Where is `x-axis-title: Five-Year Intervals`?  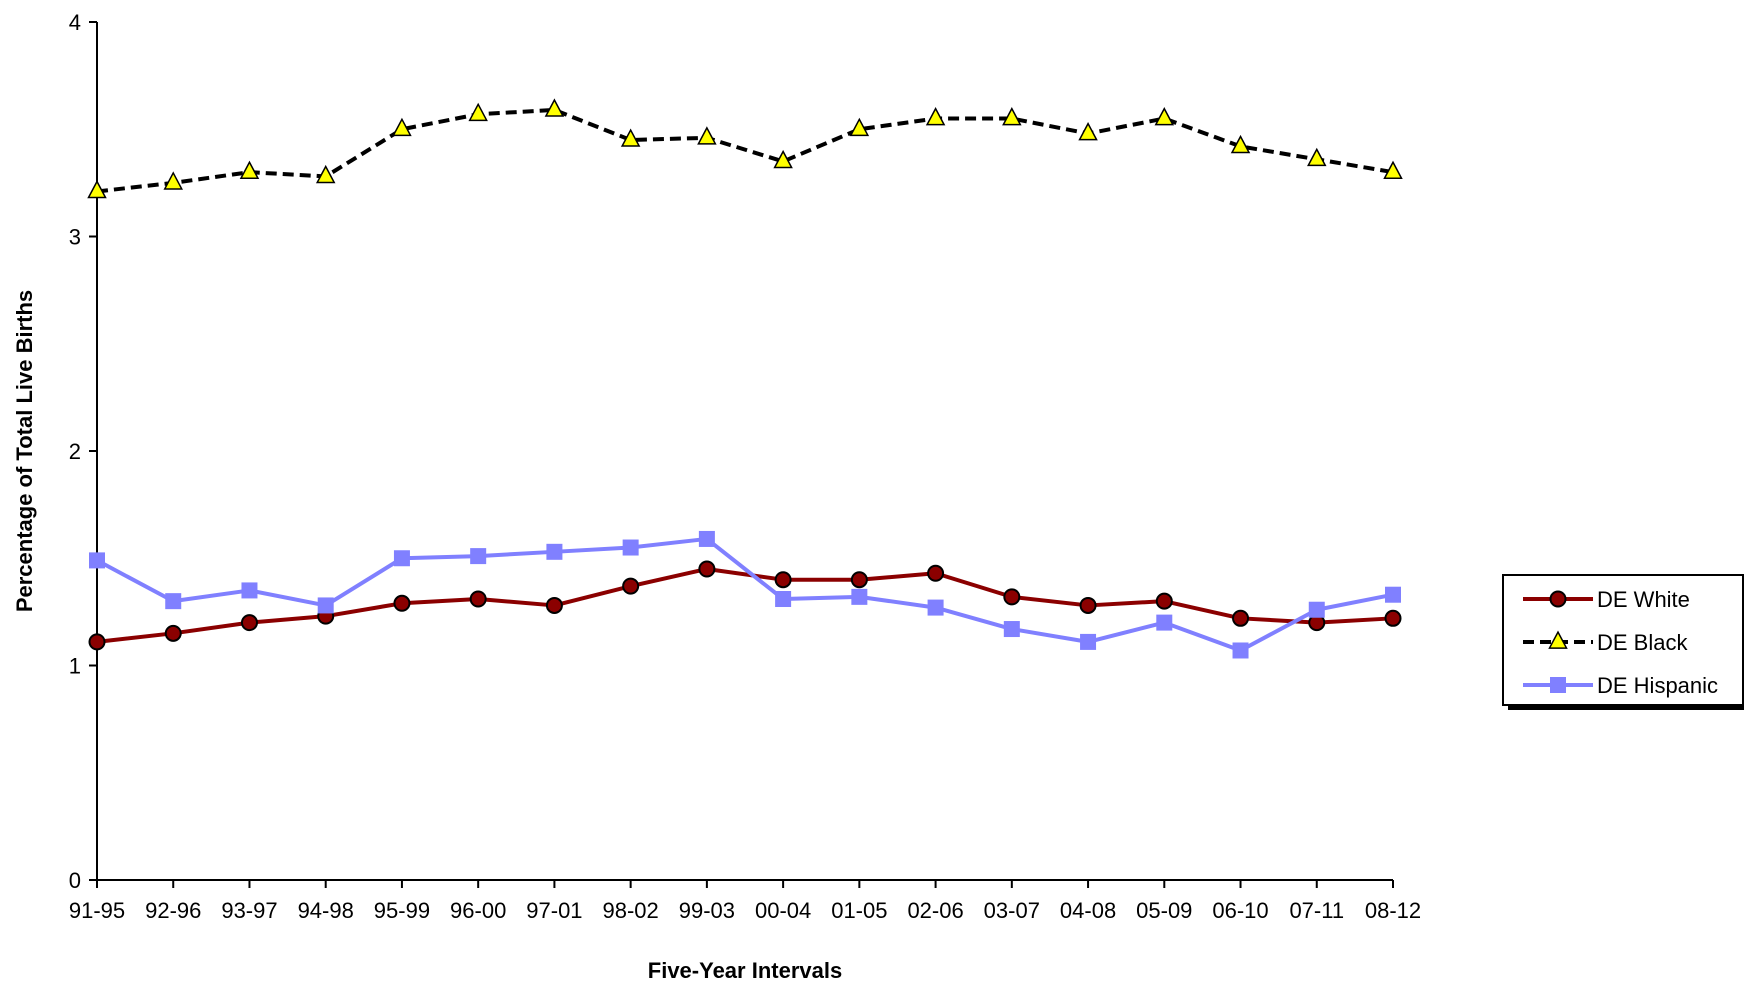 x-axis-title: Five-Year Intervals is located at coordinates (745, 970).